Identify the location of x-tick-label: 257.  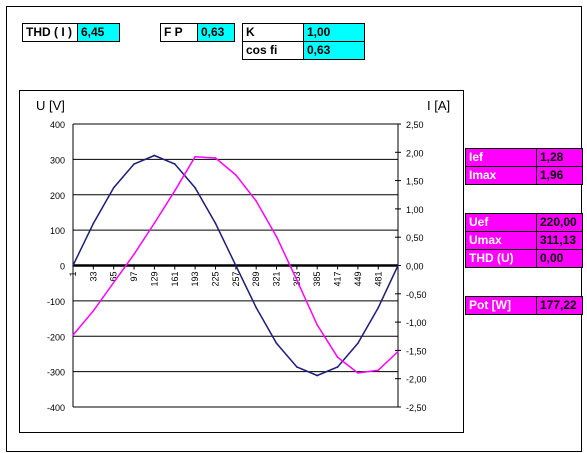
(236, 279).